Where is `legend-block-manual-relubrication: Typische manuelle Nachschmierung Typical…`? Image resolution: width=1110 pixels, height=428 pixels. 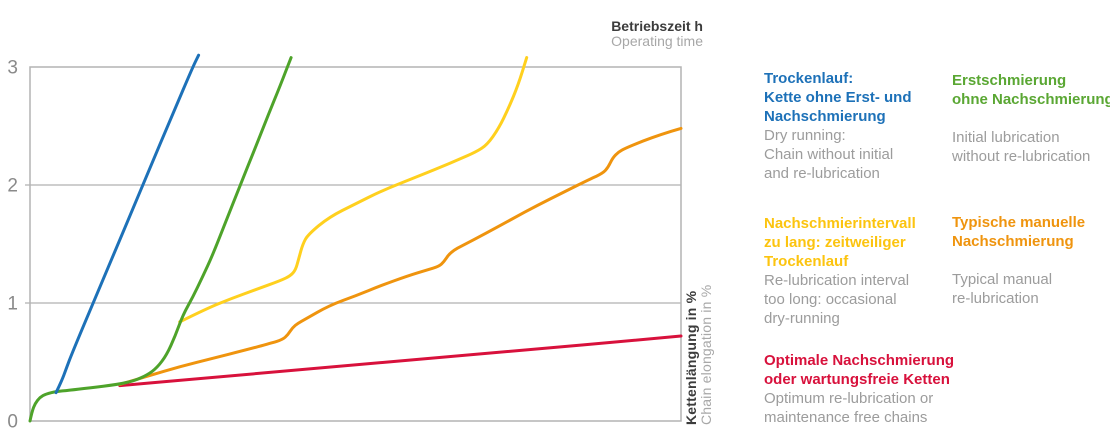
legend-block-manual-relubrication: Typische manuelle Nachschmierung Typical… is located at coordinates (1018, 260).